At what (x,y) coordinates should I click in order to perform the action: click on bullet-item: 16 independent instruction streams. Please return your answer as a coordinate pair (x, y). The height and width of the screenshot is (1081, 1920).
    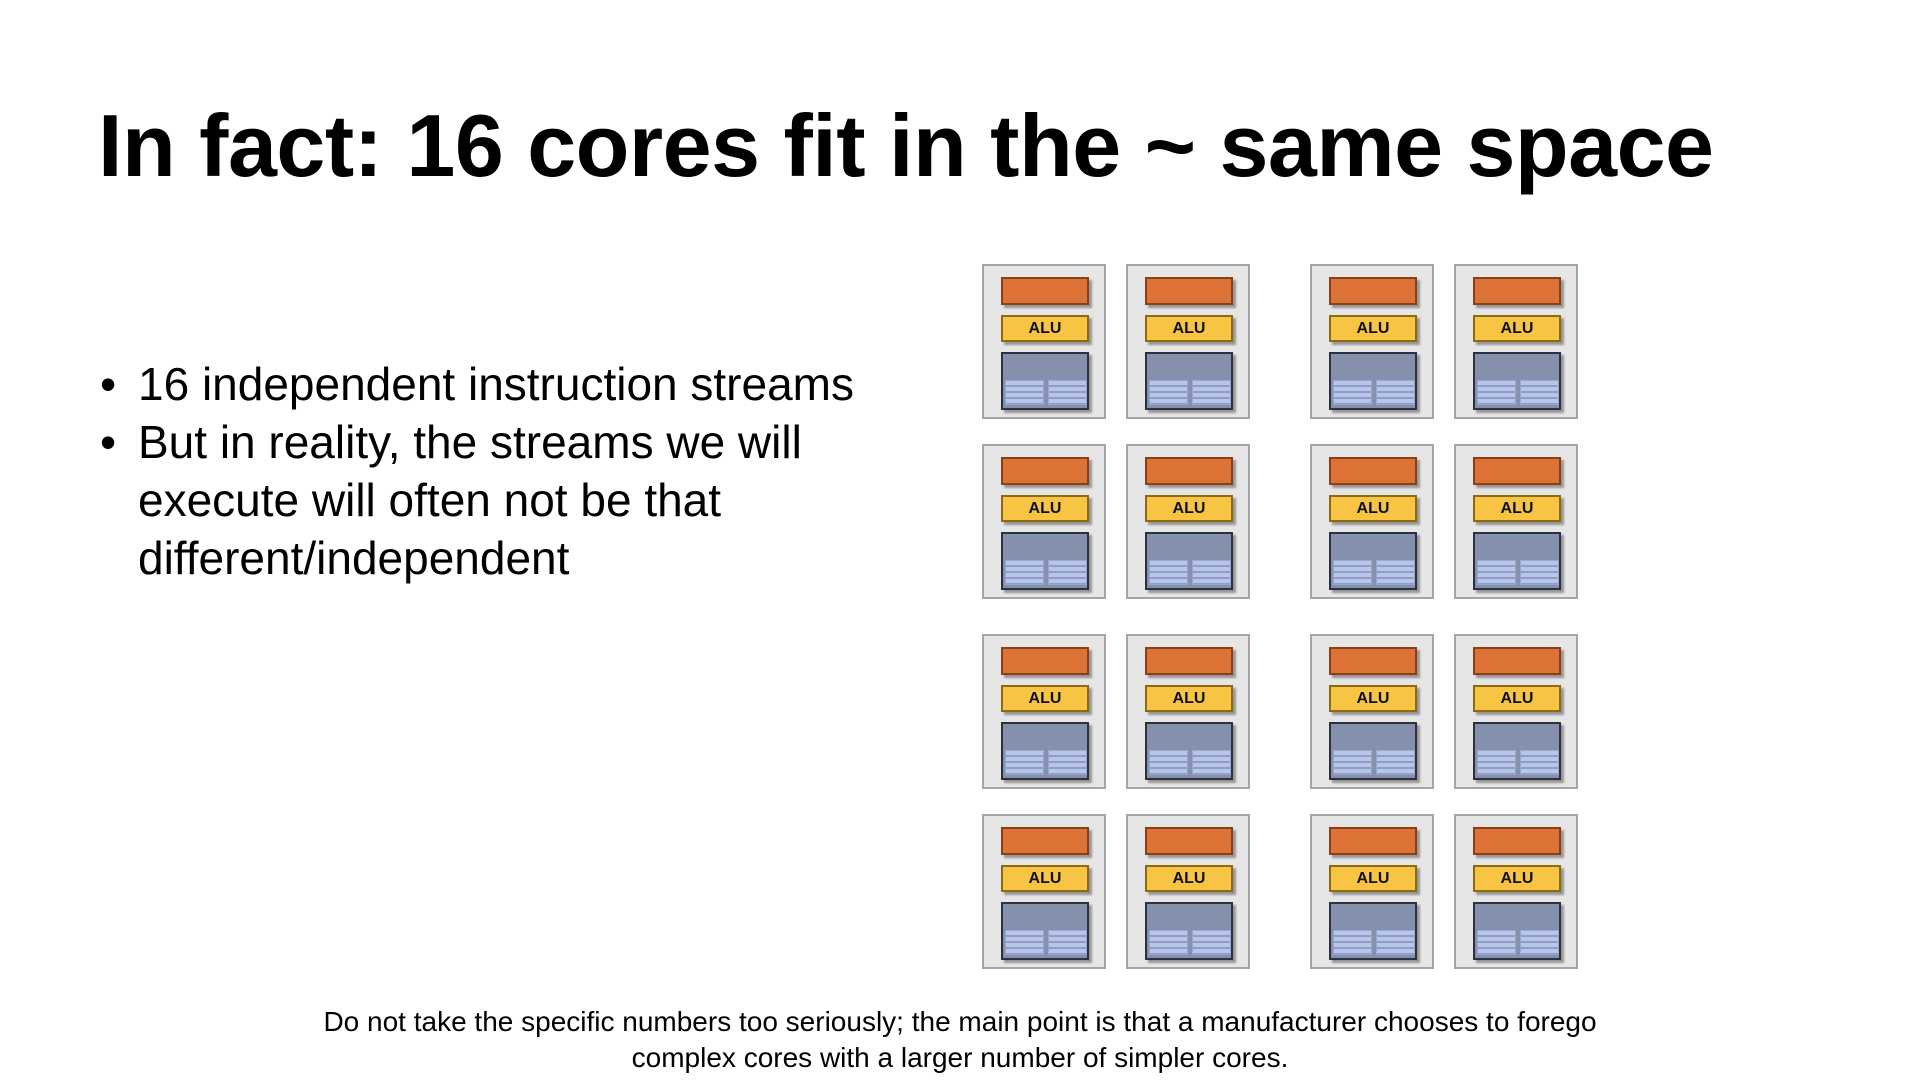
    Looking at the image, I should click on (490, 384).